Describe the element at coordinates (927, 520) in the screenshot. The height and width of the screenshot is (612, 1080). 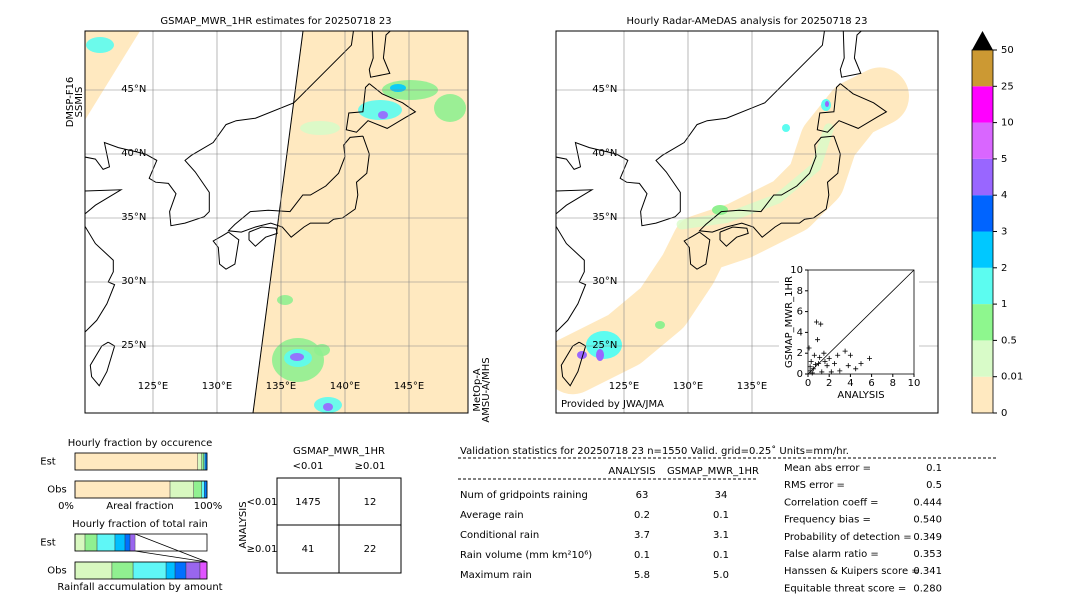
I see `score-value: 0.540` at that location.